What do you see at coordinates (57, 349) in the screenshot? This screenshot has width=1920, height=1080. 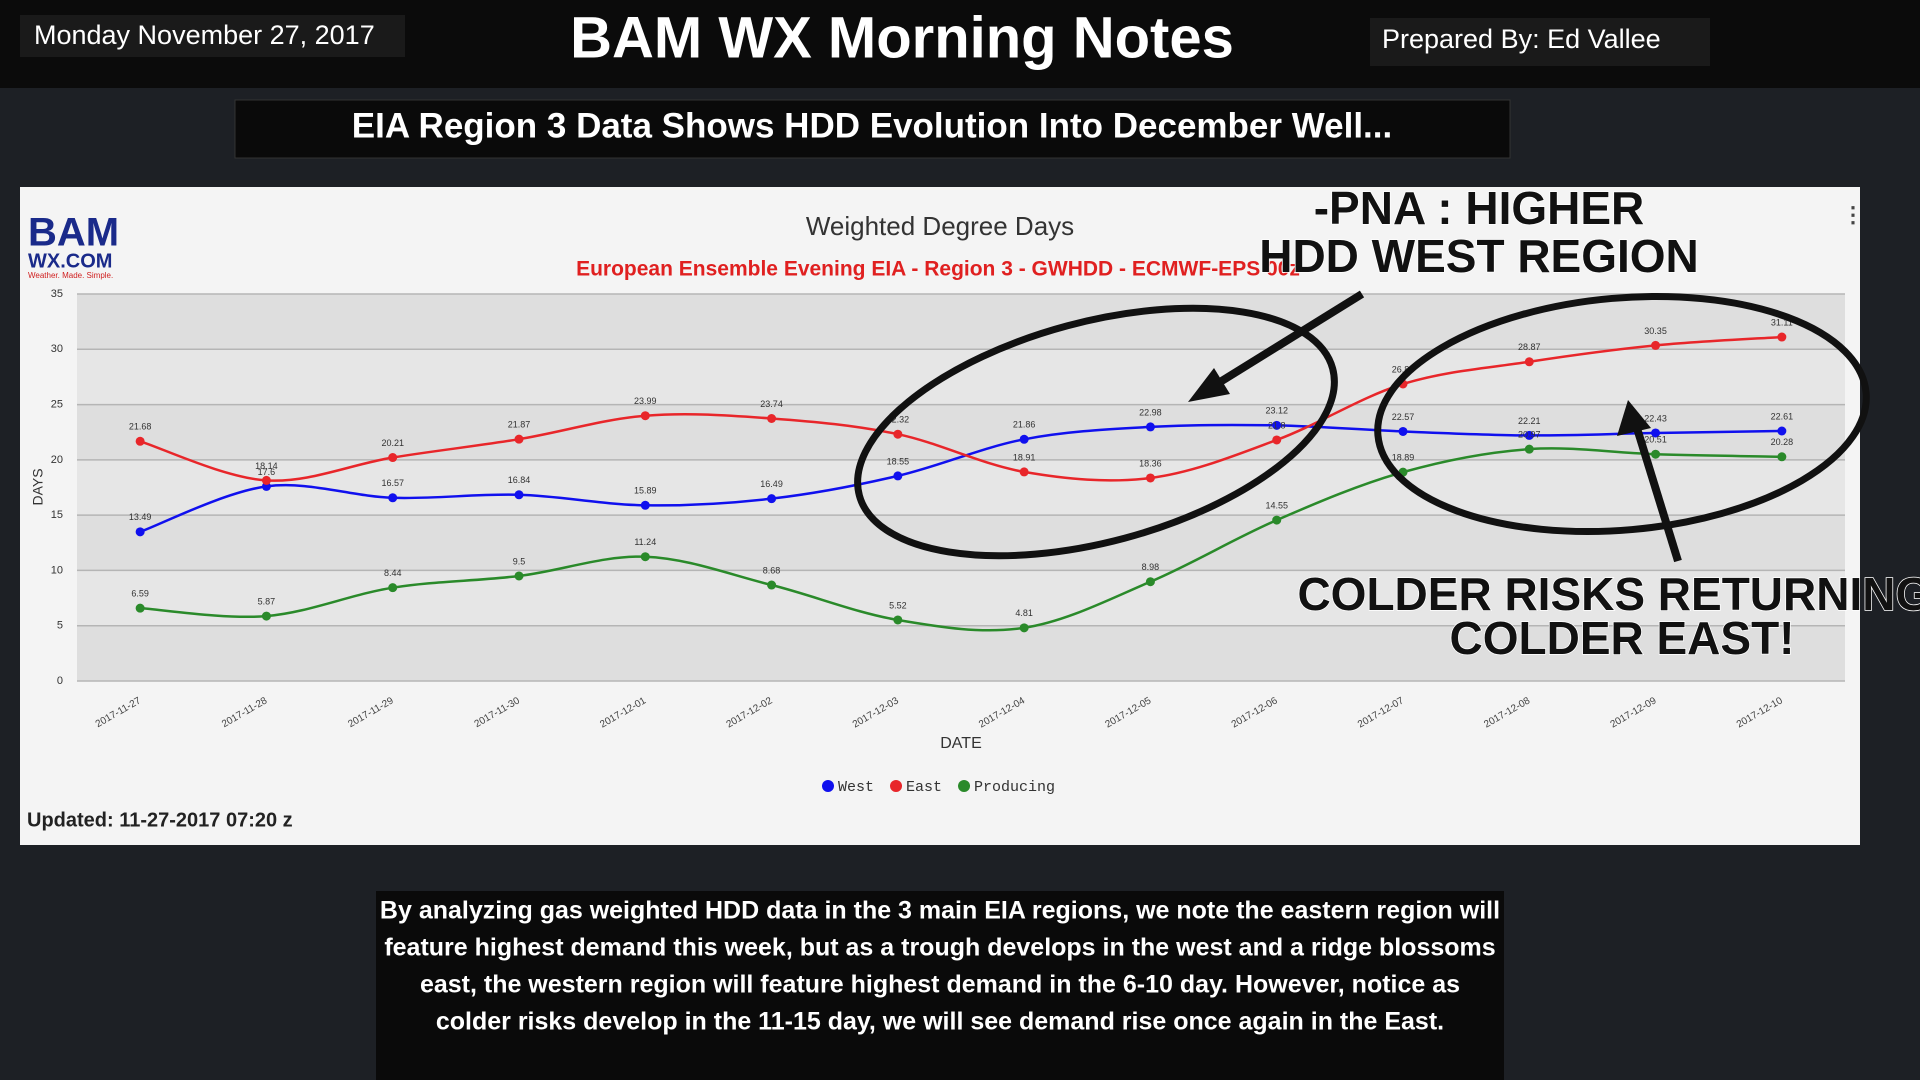 I see `y-tick-label: 30` at bounding box center [57, 349].